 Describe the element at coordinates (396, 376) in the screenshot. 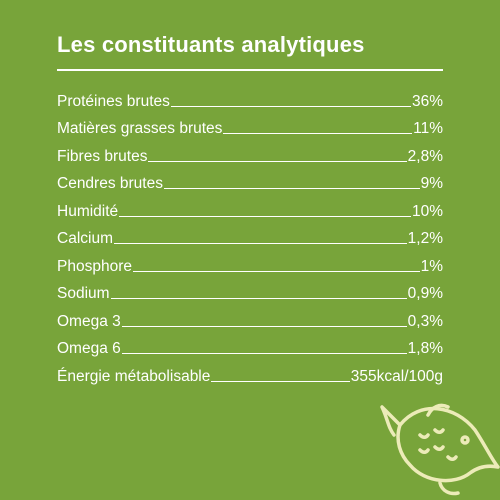

I see `value: 355kcal/100g` at that location.